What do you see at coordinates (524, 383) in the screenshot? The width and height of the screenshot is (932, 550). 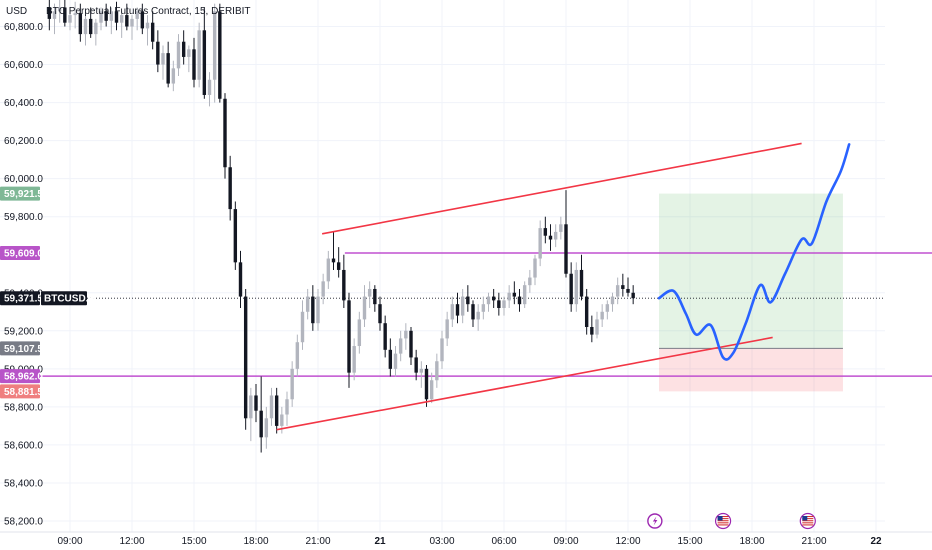 I see `channel-lower-line` at bounding box center [524, 383].